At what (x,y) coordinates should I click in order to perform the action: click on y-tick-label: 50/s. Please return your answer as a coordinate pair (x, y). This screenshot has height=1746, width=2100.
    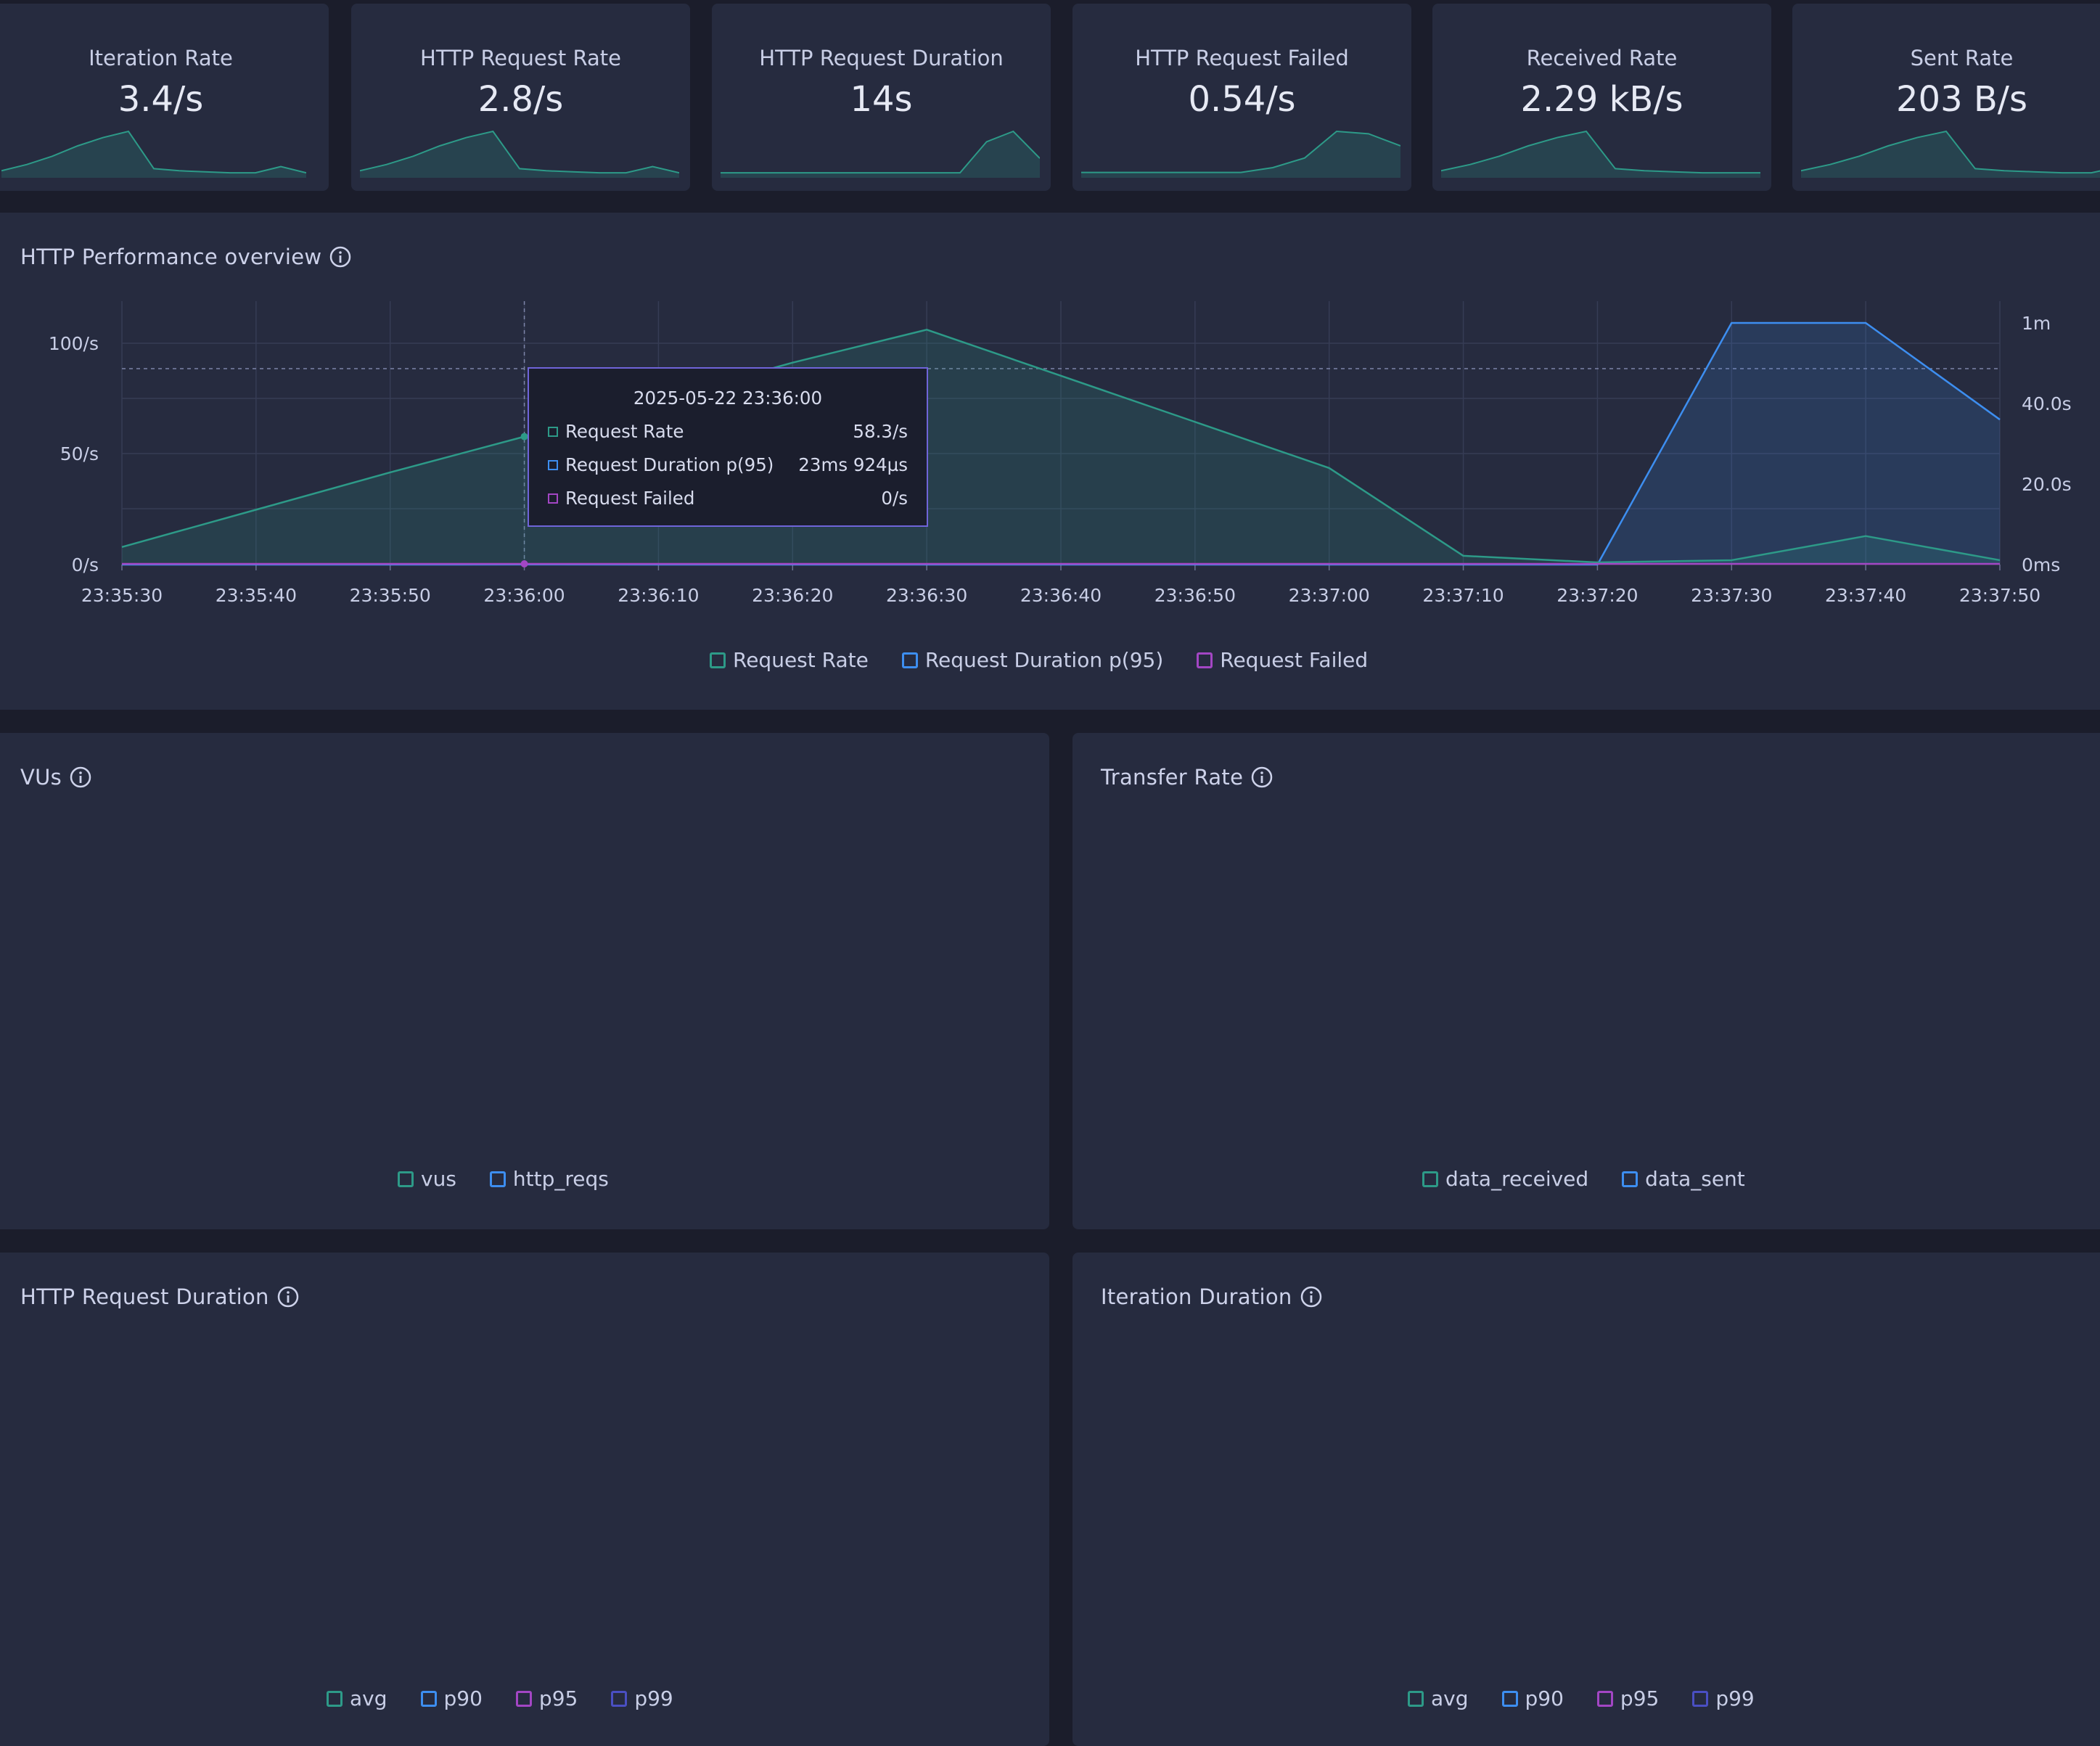
    Looking at the image, I should click on (79, 453).